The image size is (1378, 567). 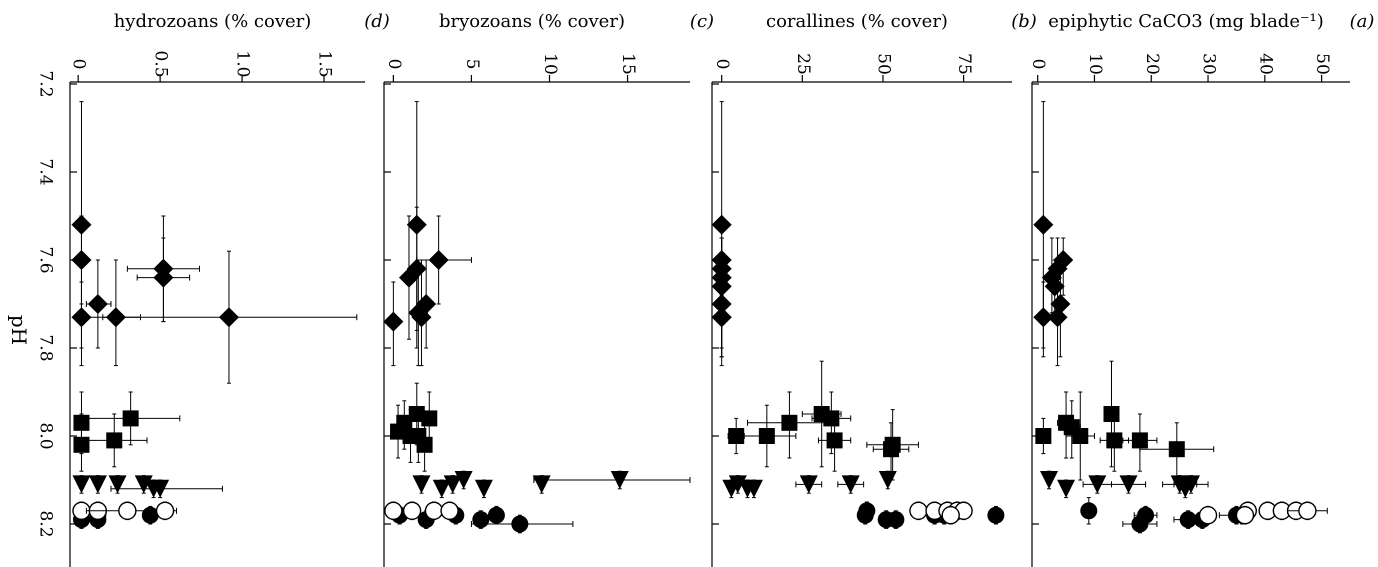 What do you see at coordinates (325, 63) in the screenshot?
I see `value-tick-label: 1.5` at bounding box center [325, 63].